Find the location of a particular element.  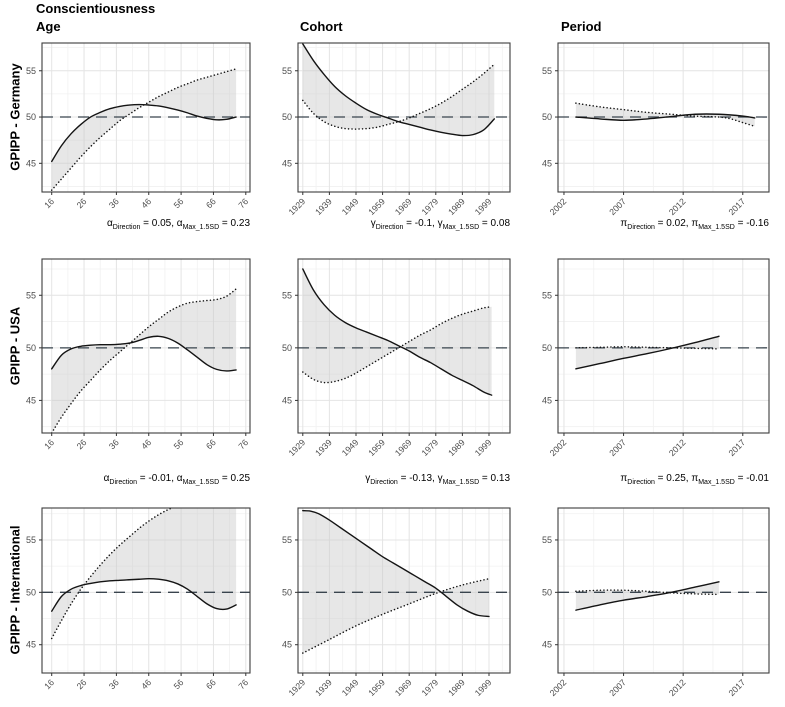

caption-germany-period: πDirection = 0.02, πMax_1.5SD = -0.16 is located at coordinates (694, 224).